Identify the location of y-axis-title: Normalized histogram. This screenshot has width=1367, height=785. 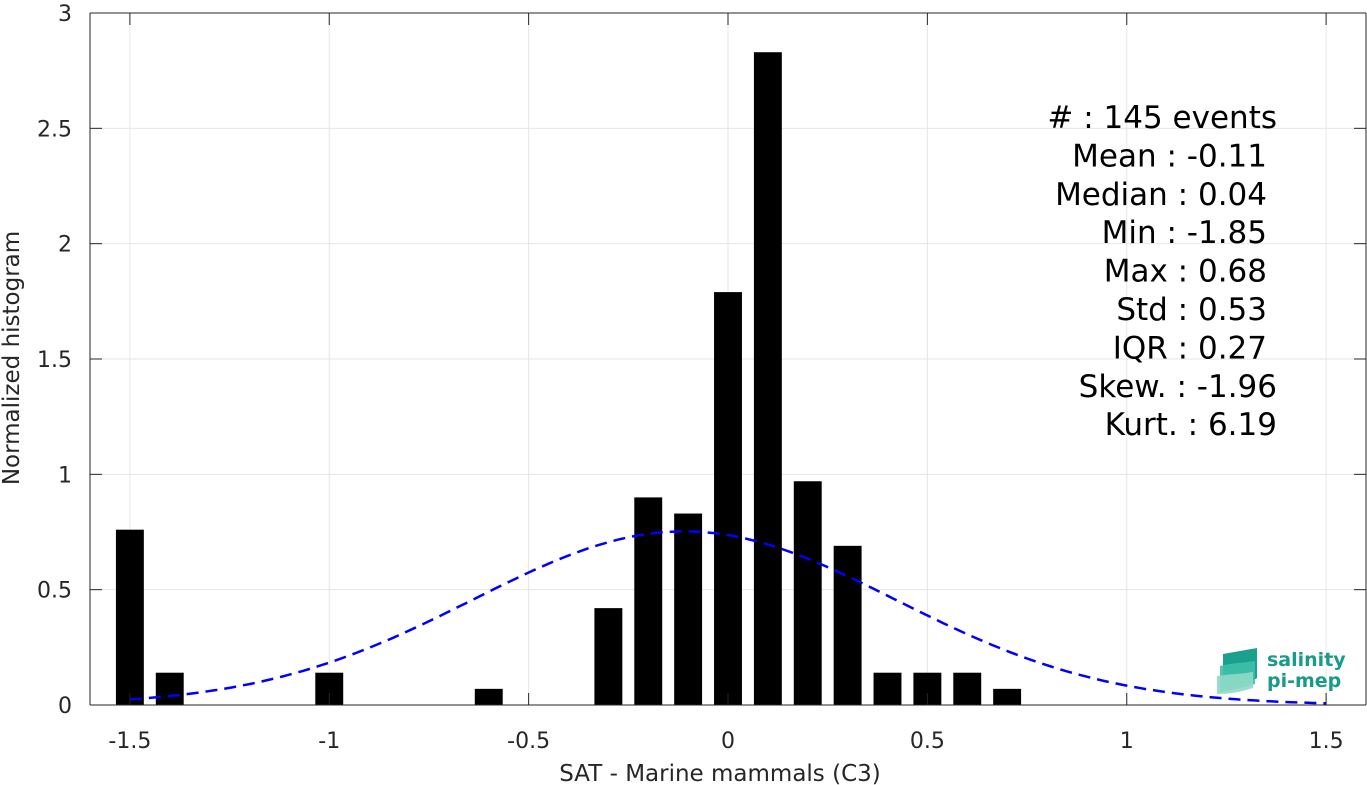
(12, 358).